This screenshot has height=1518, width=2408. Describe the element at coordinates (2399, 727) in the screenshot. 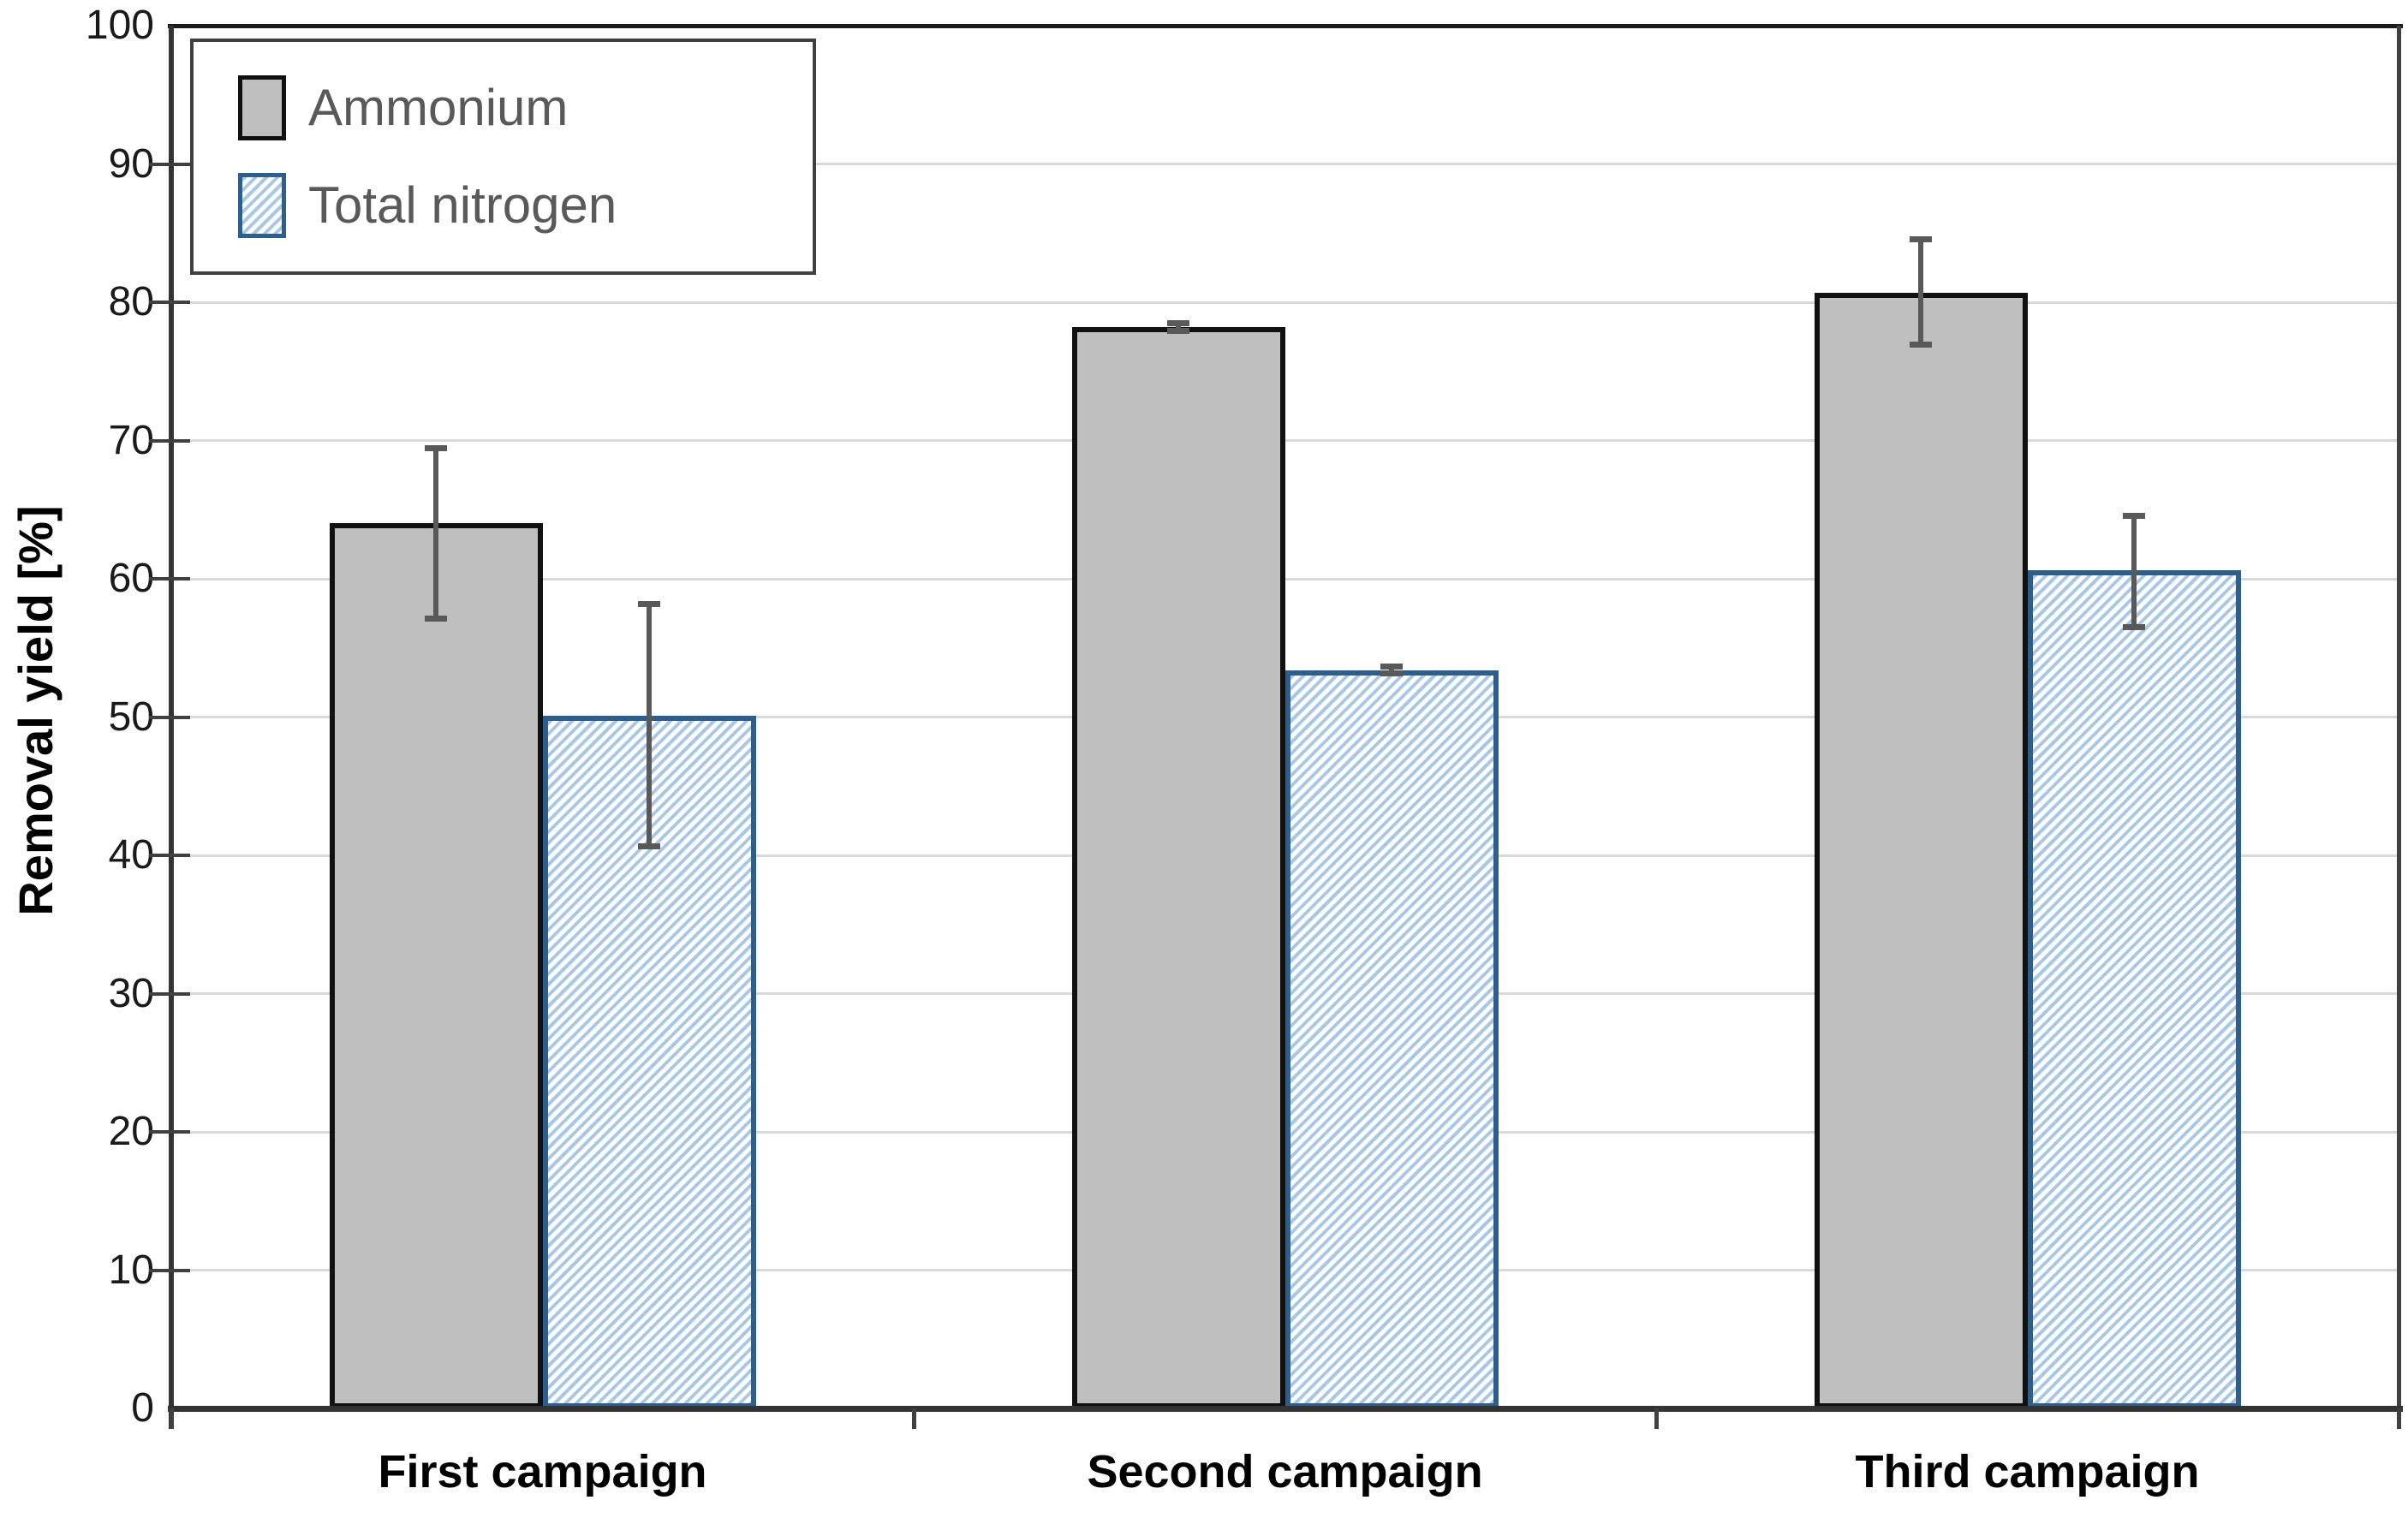

I see `plot-border-right` at that location.